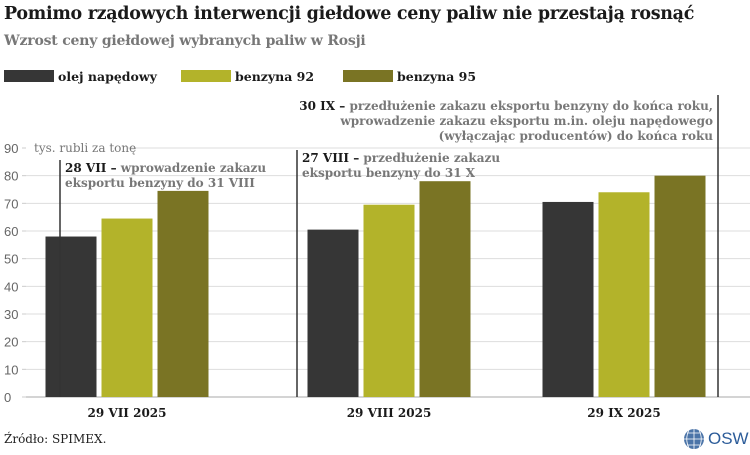 The width and height of the screenshot is (750, 455). Describe the element at coordinates (193, 168) in the screenshot. I see `annotation-line-text: wprowadzenie zakazu` at that location.